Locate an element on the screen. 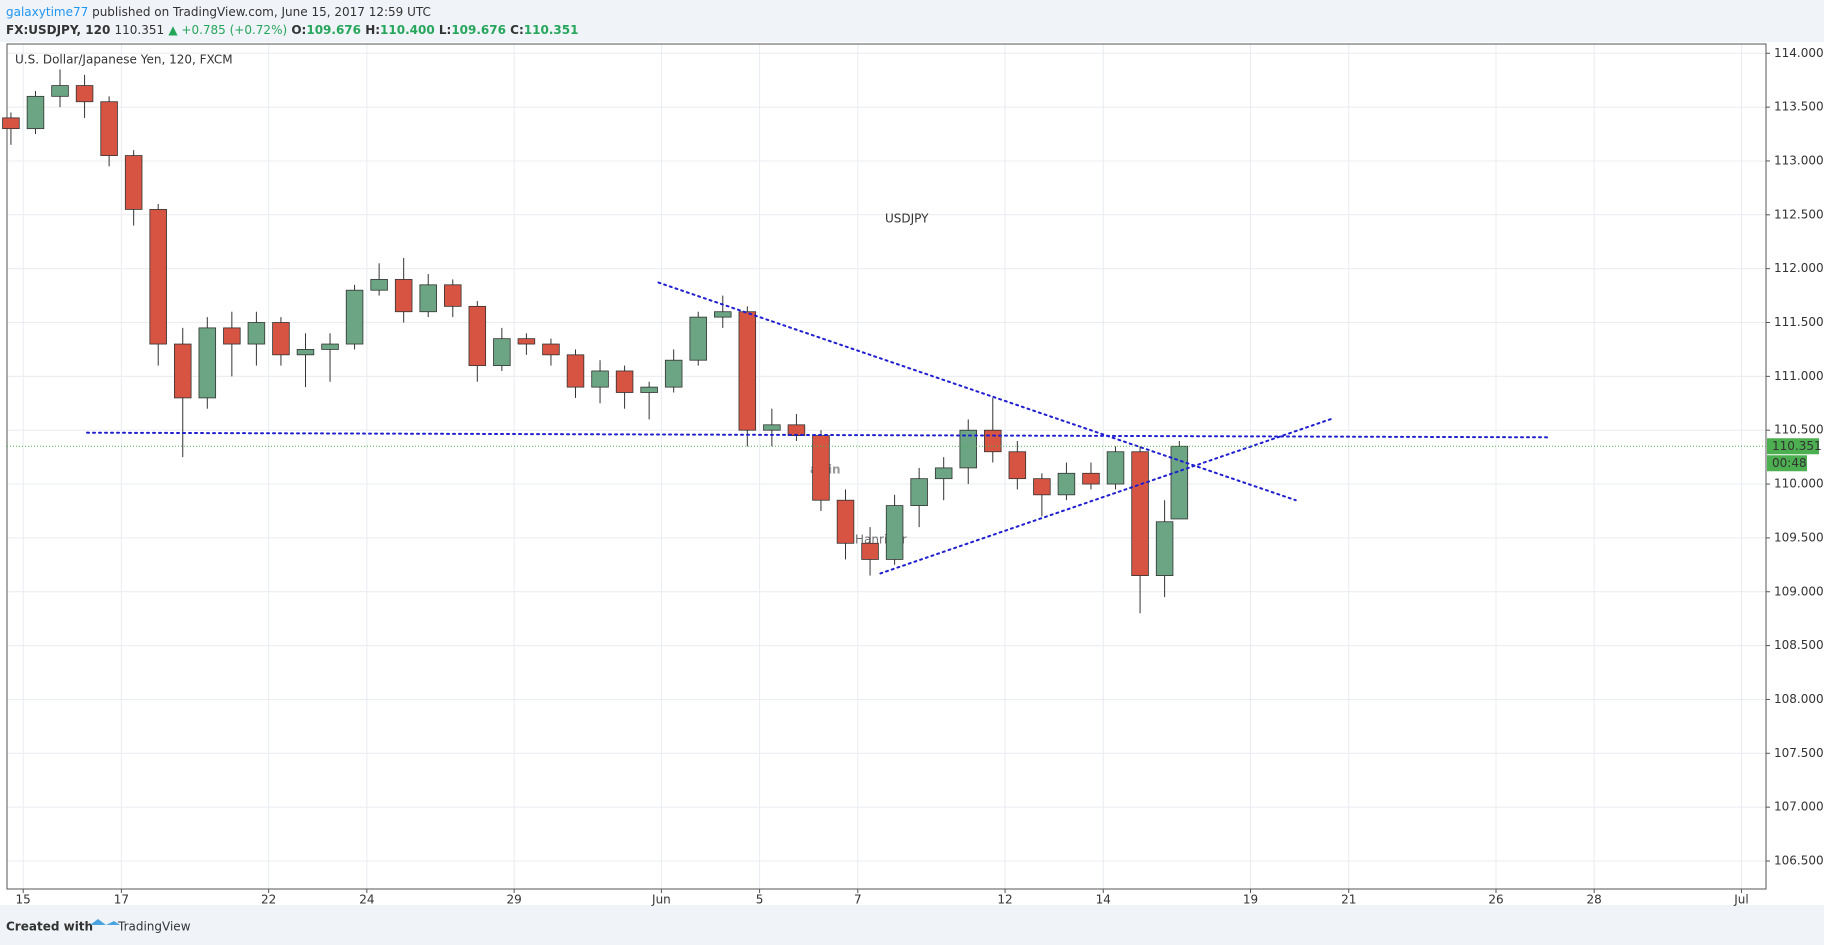 The height and width of the screenshot is (945, 1824). h-label: H: is located at coordinates (372, 30).